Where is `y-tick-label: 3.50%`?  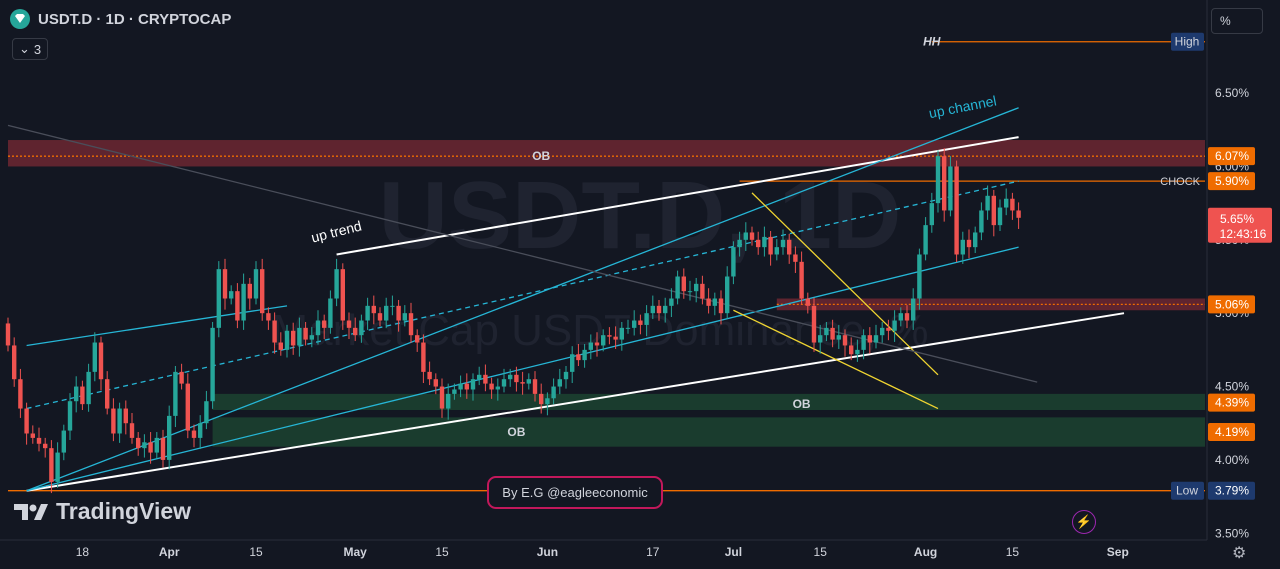 y-tick-label: 3.50% is located at coordinates (1232, 533).